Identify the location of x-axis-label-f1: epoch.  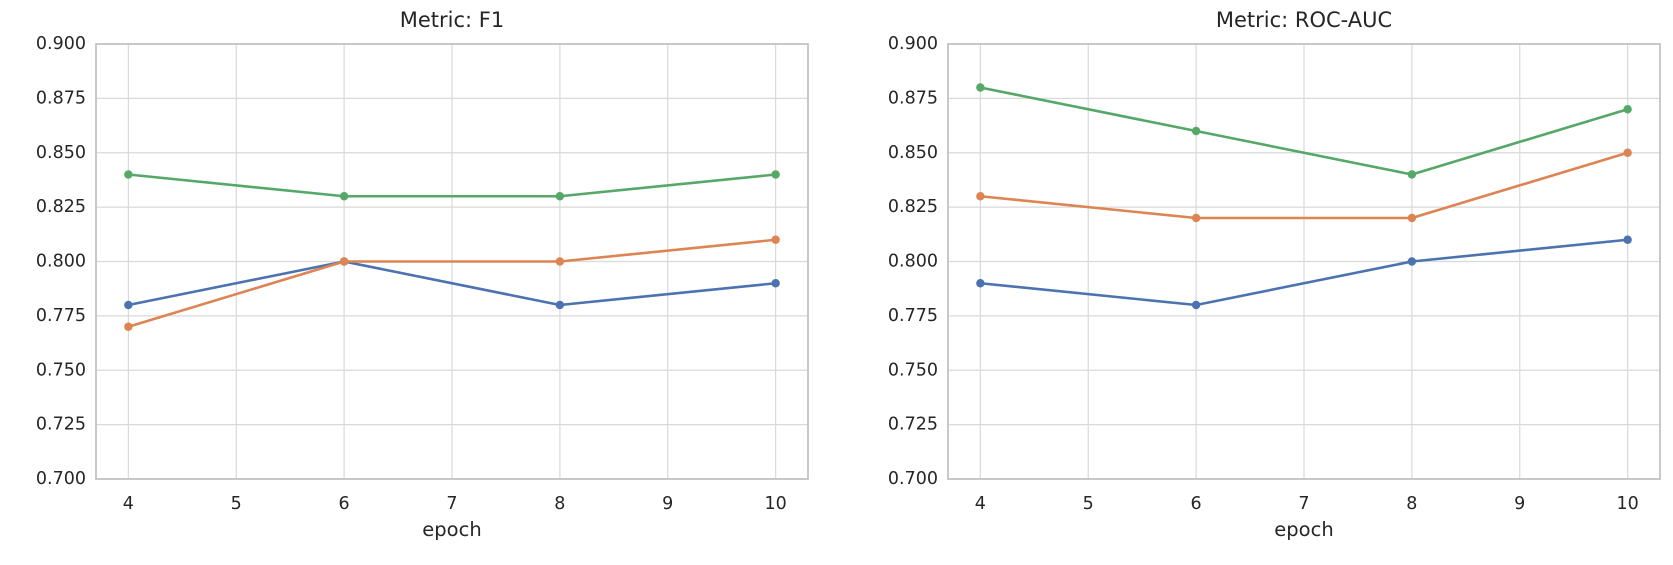
(452, 529).